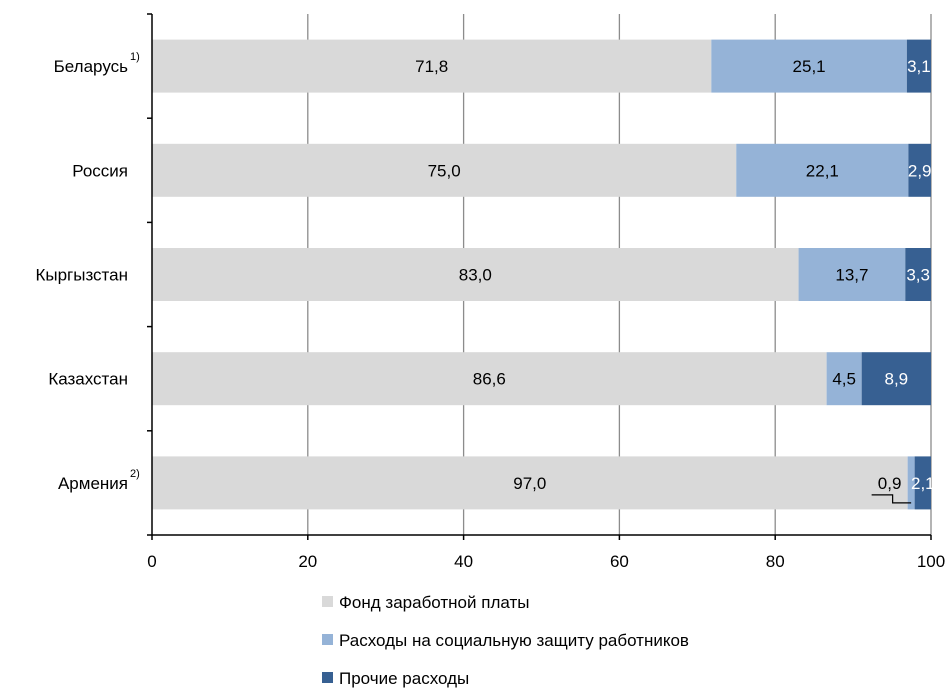 The image size is (952, 697). I want to click on data-label: 83,0, so click(475, 275).